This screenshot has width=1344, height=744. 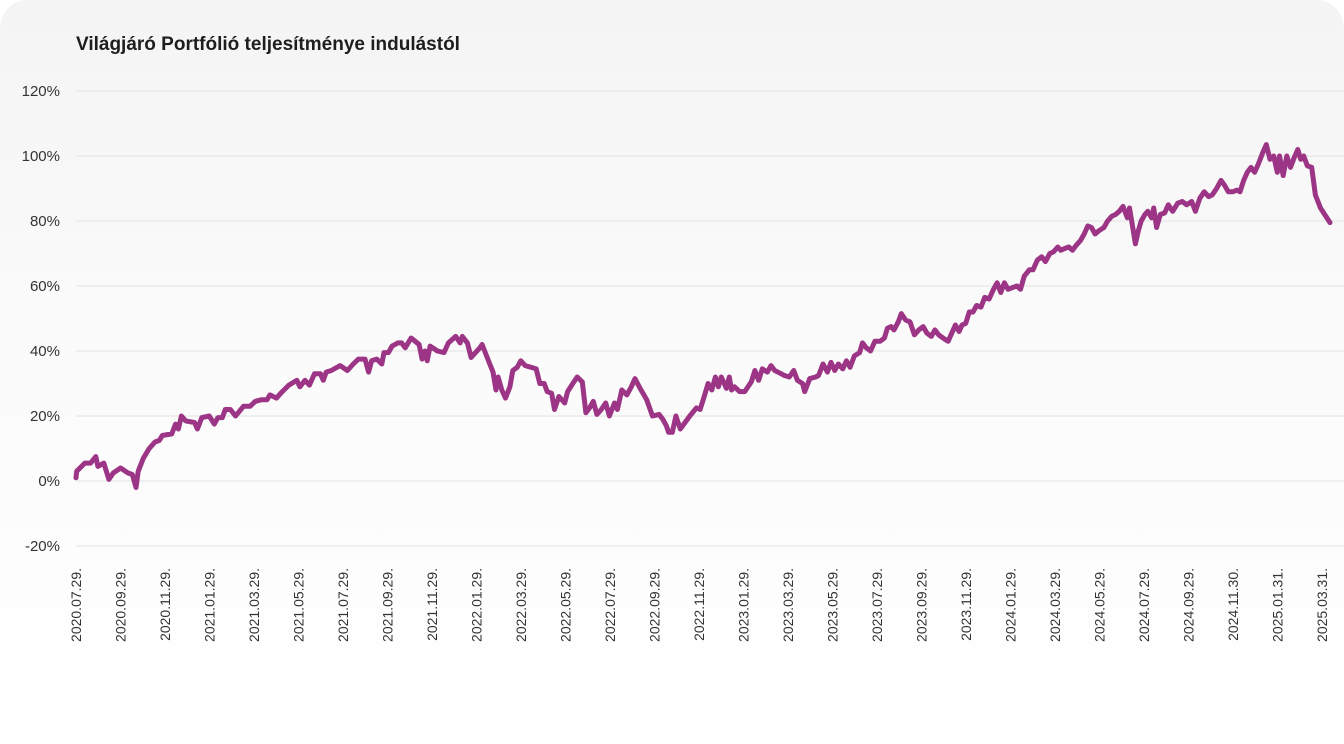 What do you see at coordinates (41, 91) in the screenshot?
I see `y-tick-label: 120%` at bounding box center [41, 91].